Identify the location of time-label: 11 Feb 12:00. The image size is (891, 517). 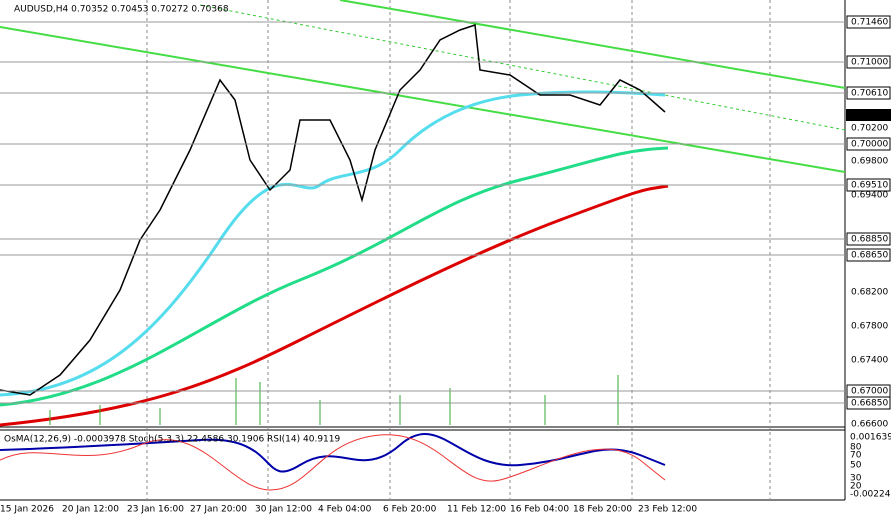
(476, 510).